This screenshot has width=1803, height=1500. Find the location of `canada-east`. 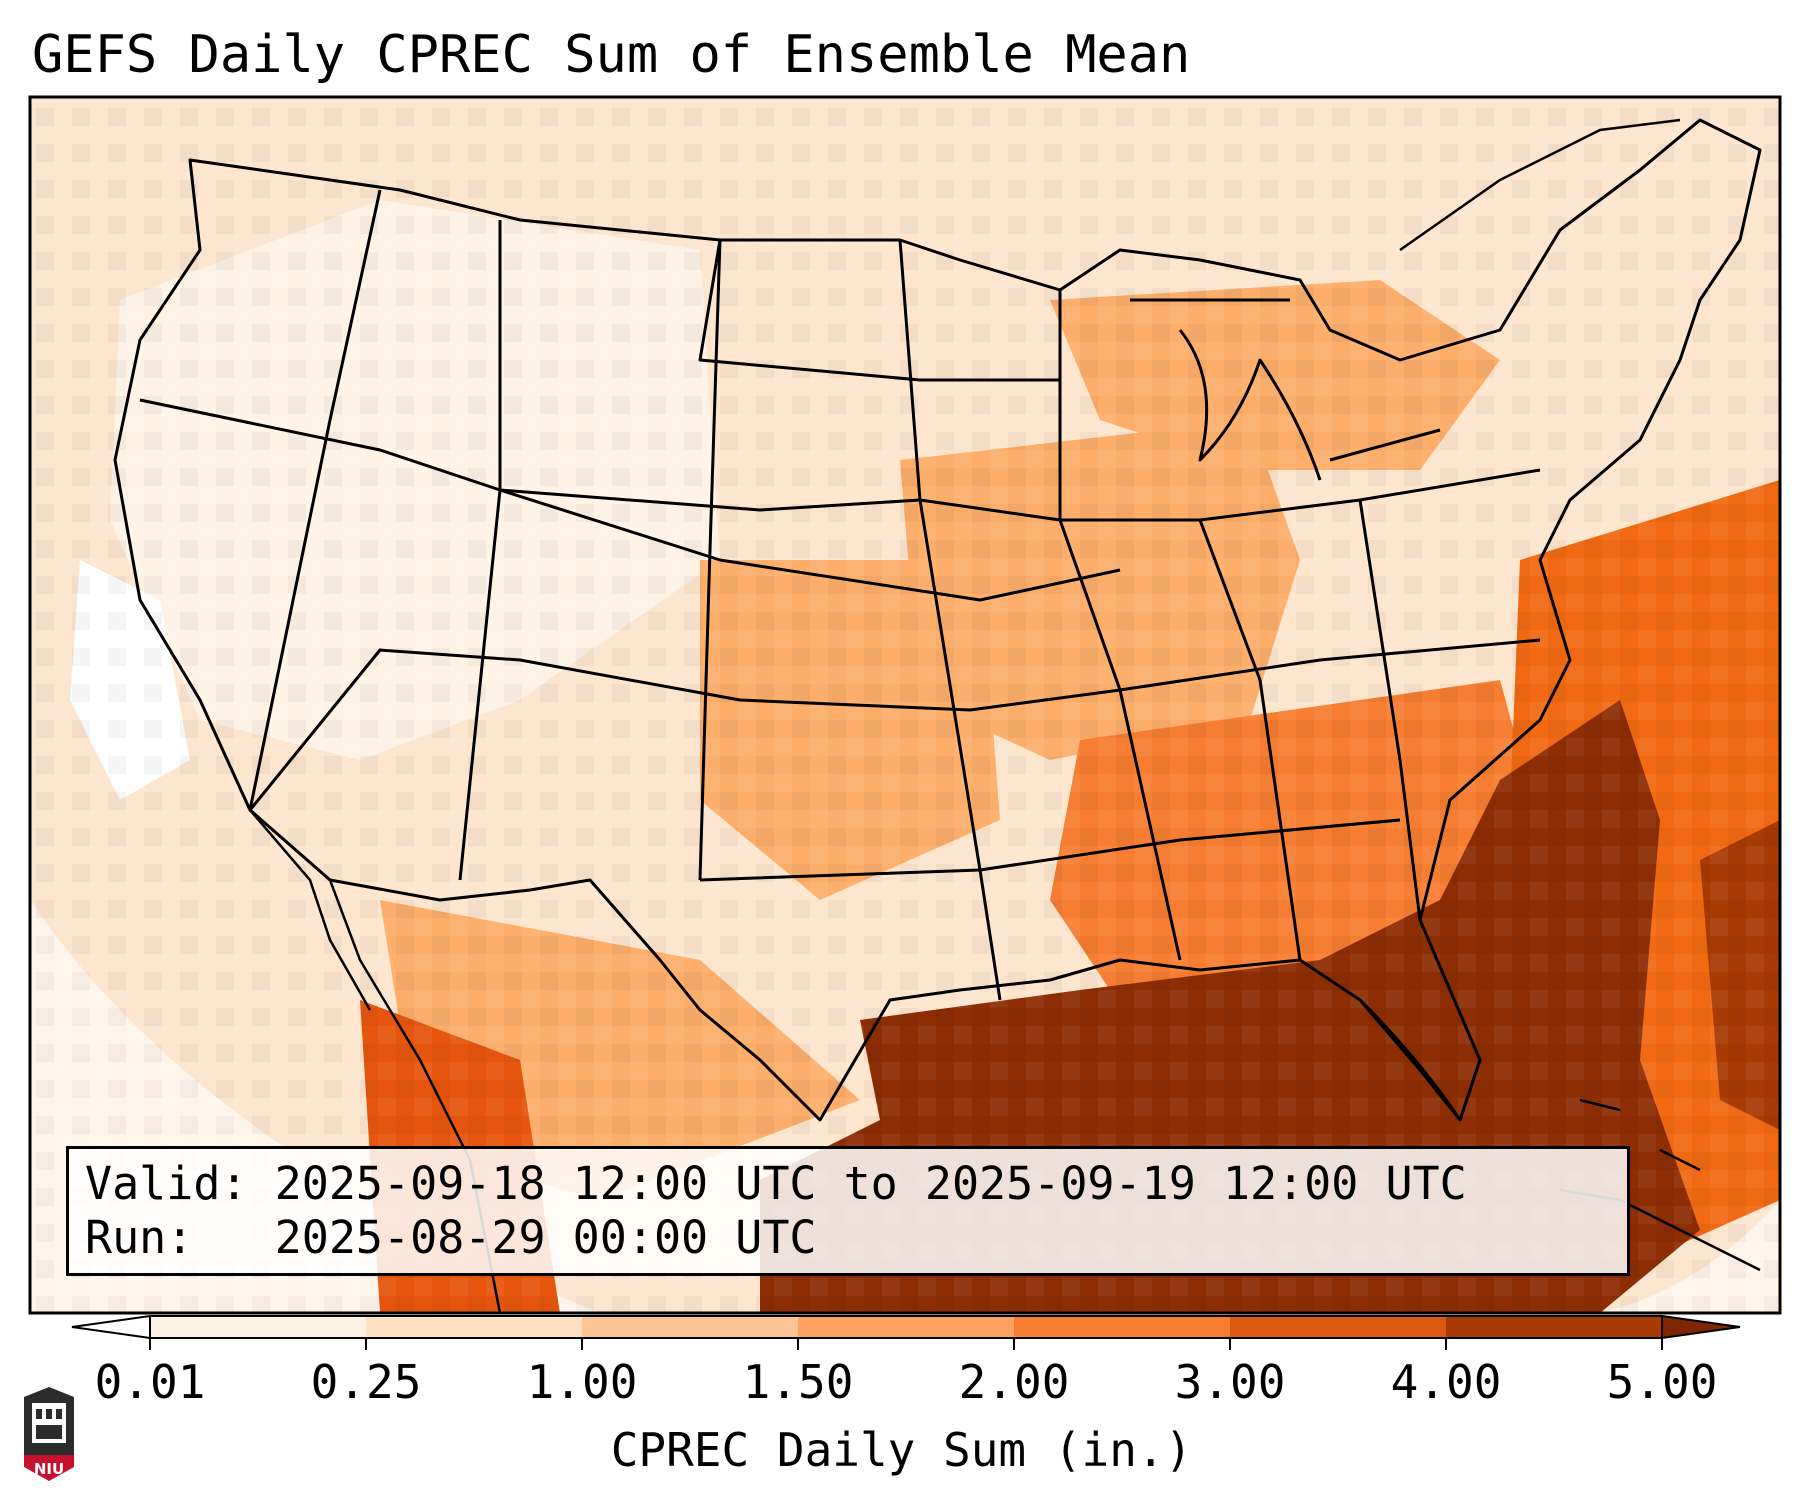

canada-east is located at coordinates (1540, 185).